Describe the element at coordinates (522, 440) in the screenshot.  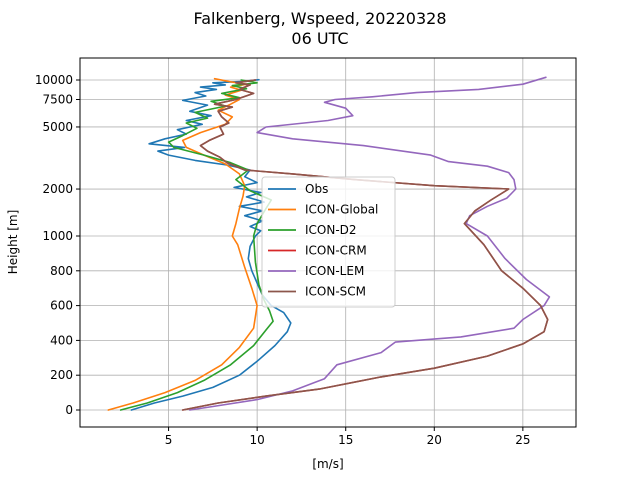
I see `x-tick-label: 25` at that location.